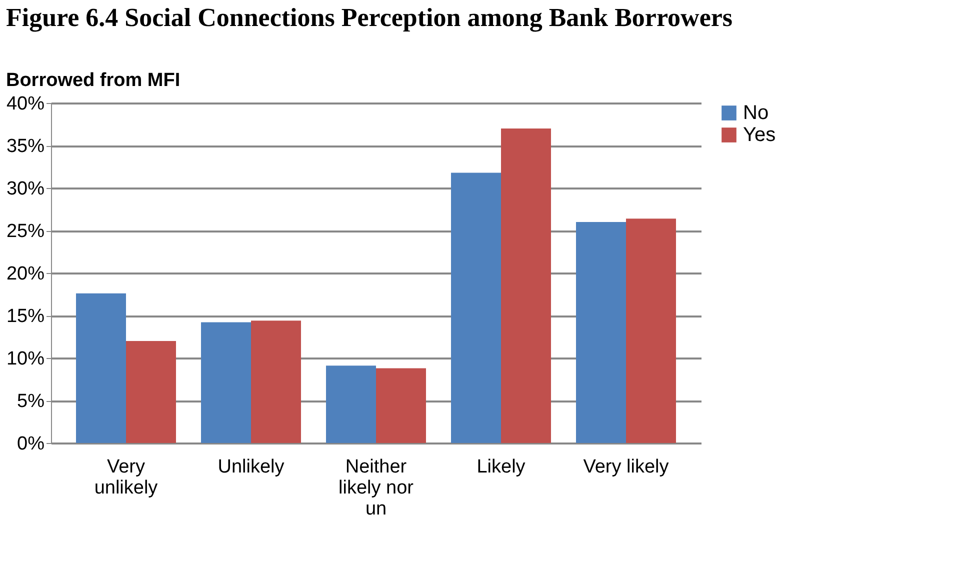  I want to click on y-tick-label: 30%, so click(25, 189).